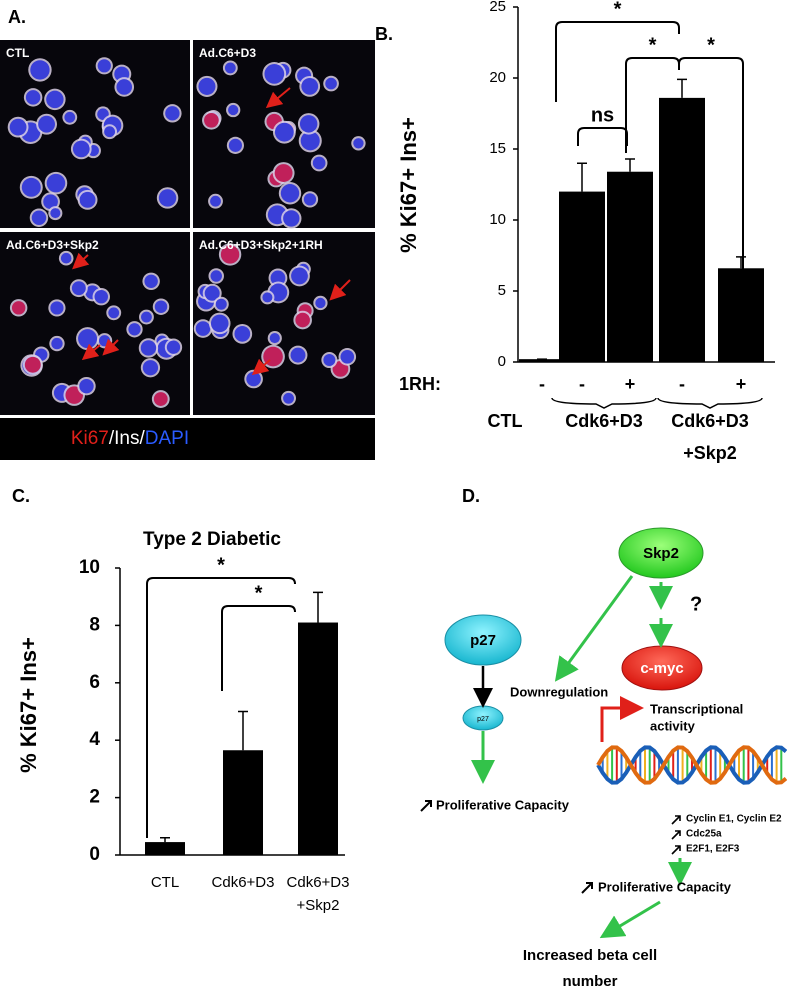 This screenshot has width=787, height=1005. Describe the element at coordinates (17, 17) in the screenshot. I see `panel-label: A.` at that location.